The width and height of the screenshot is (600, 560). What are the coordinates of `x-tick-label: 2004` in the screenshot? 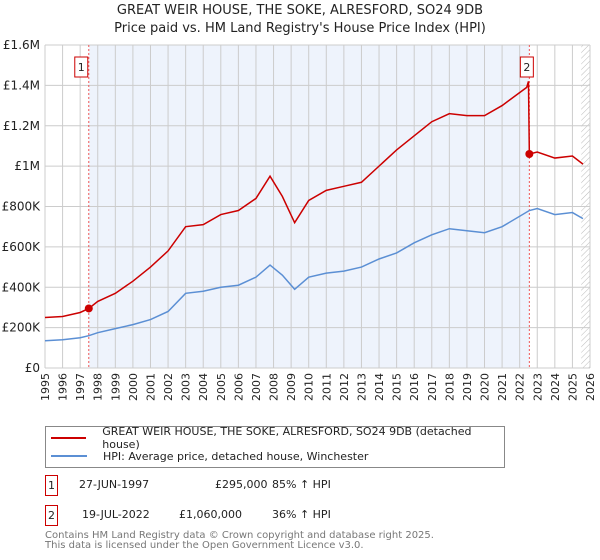 It's located at (203, 387).